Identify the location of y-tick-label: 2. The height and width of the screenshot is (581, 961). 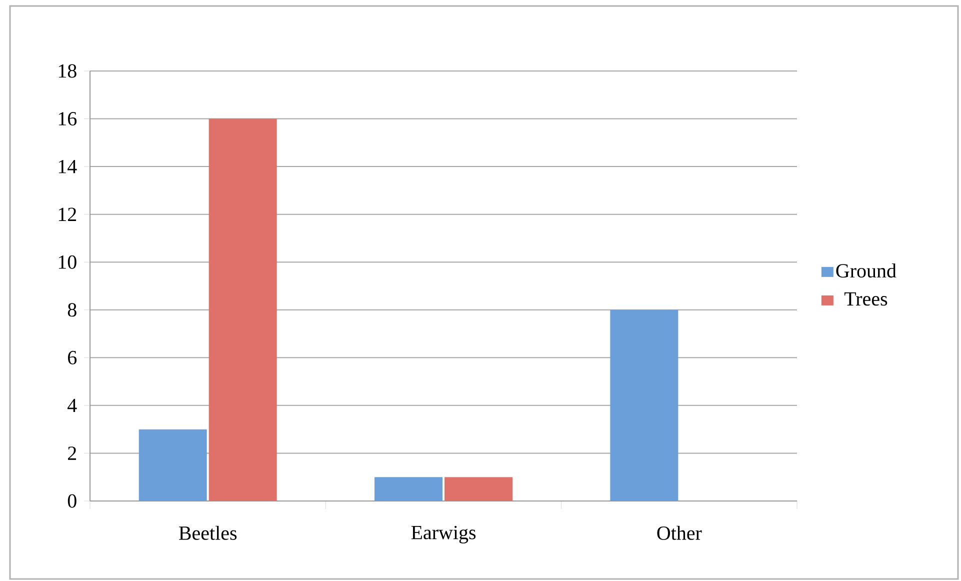
(72, 453).